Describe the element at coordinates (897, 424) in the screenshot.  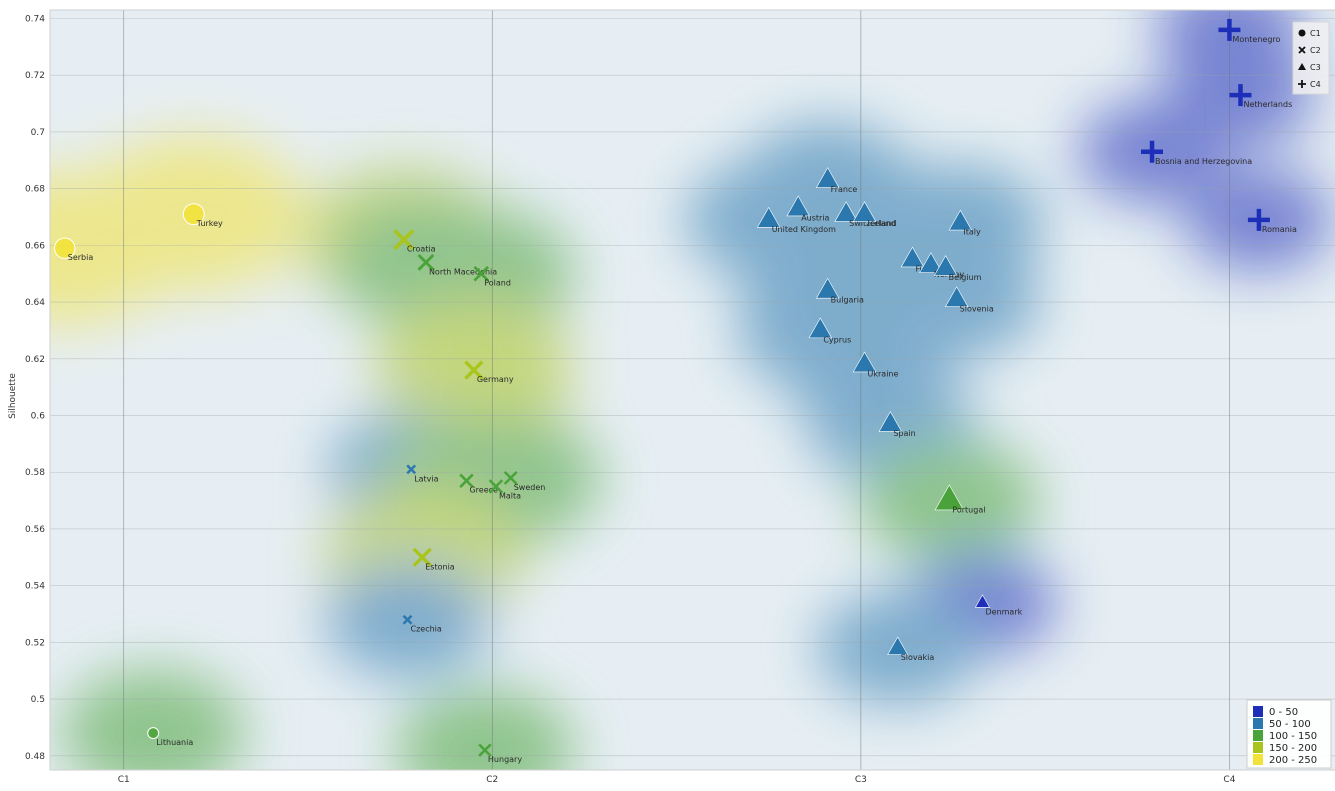
I see `data-point: Spain` at that location.